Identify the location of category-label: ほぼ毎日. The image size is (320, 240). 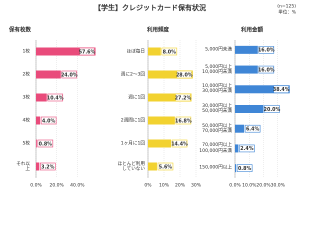
(135, 51).